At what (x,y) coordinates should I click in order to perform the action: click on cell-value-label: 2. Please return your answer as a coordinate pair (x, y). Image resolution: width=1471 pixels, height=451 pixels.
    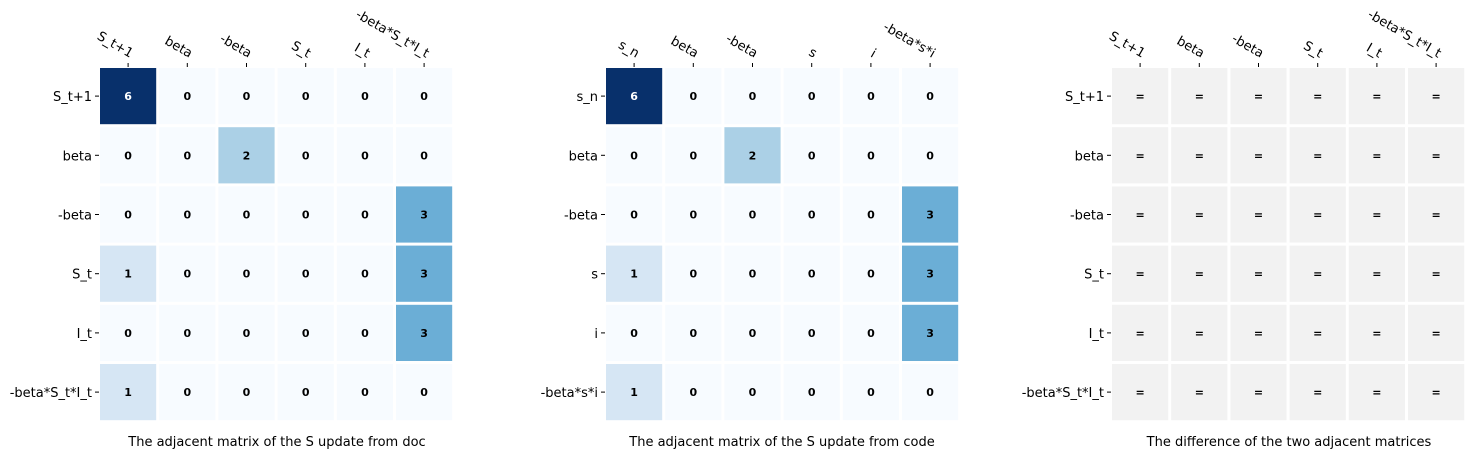
    Looking at the image, I should click on (753, 155).